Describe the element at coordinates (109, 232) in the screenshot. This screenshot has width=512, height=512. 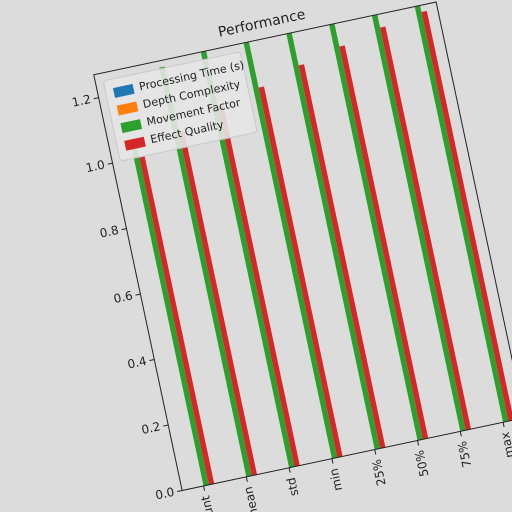
I see `y-tick-label: 0.8` at that location.